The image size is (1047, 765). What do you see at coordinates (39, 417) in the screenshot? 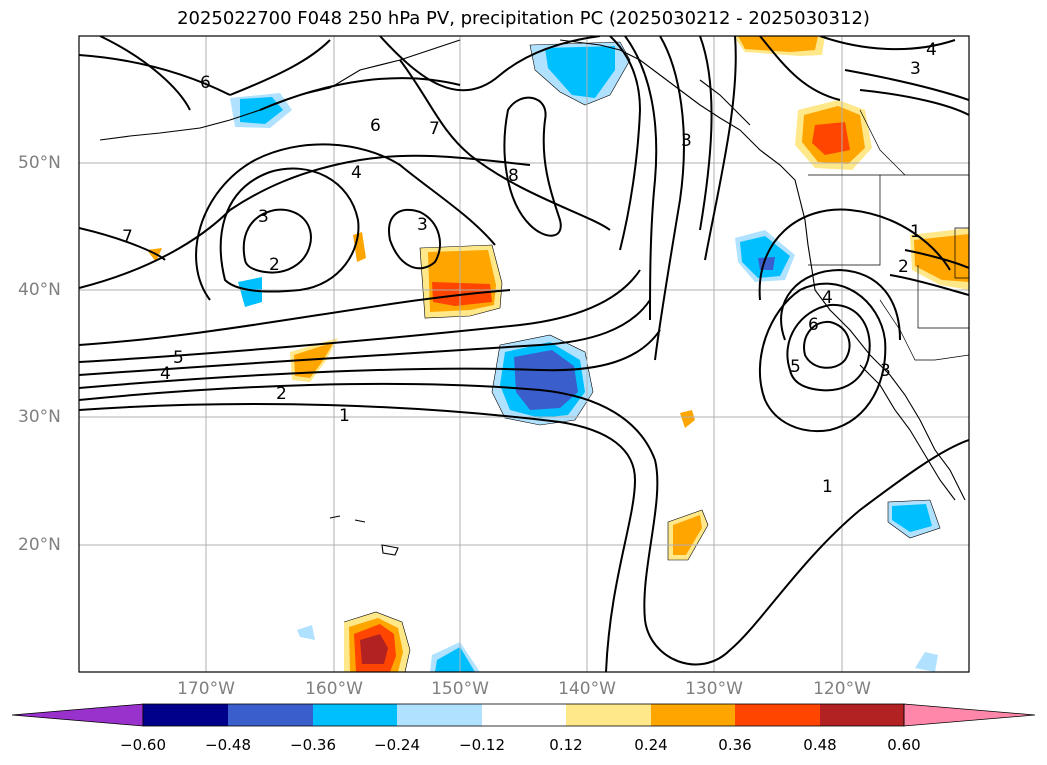
I see `lat-label: 30°N` at bounding box center [39, 417].